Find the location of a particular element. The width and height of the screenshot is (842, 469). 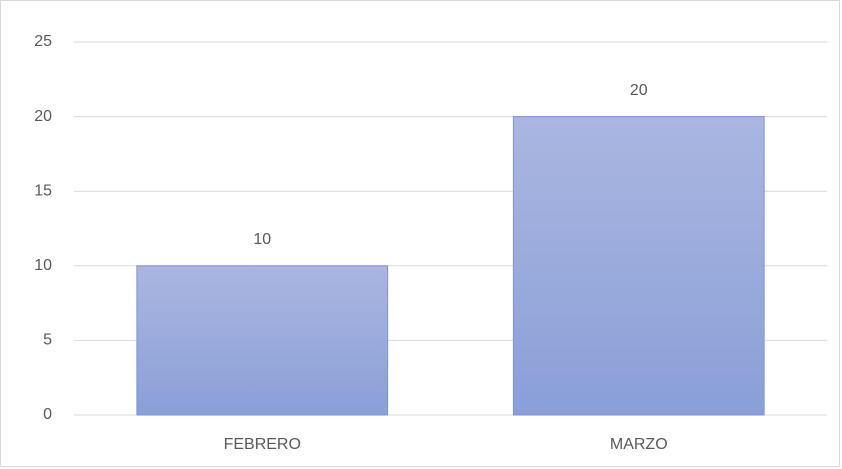

x-tick-label: FEBRERO is located at coordinates (262, 444).